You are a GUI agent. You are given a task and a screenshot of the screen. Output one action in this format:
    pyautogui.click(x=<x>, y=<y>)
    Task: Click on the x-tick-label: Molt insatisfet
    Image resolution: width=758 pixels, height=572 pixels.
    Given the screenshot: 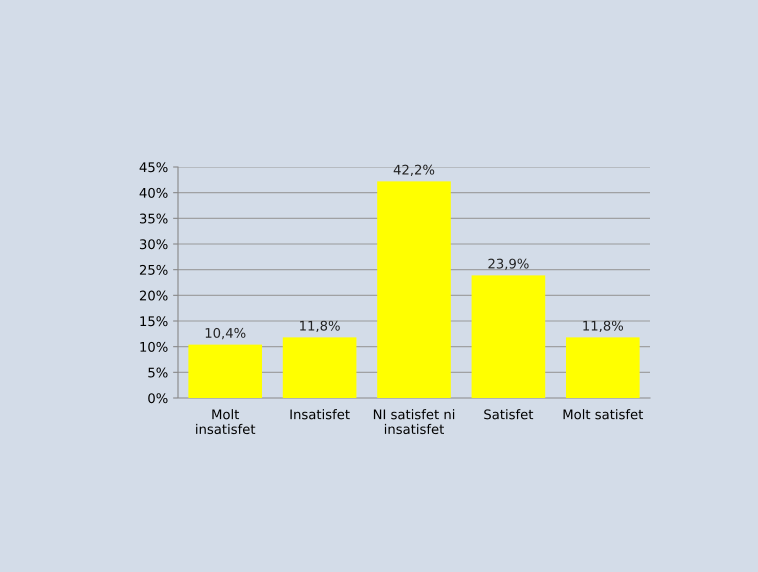 What is the action you would take?
    pyautogui.click(x=226, y=421)
    